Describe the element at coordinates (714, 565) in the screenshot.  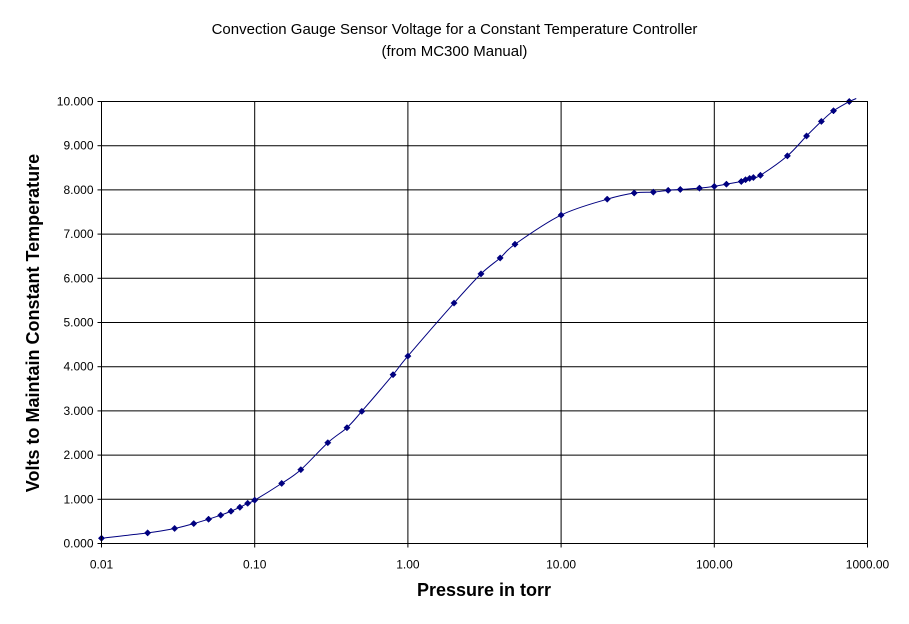
I see `x-tick-label: 100.00` at that location.